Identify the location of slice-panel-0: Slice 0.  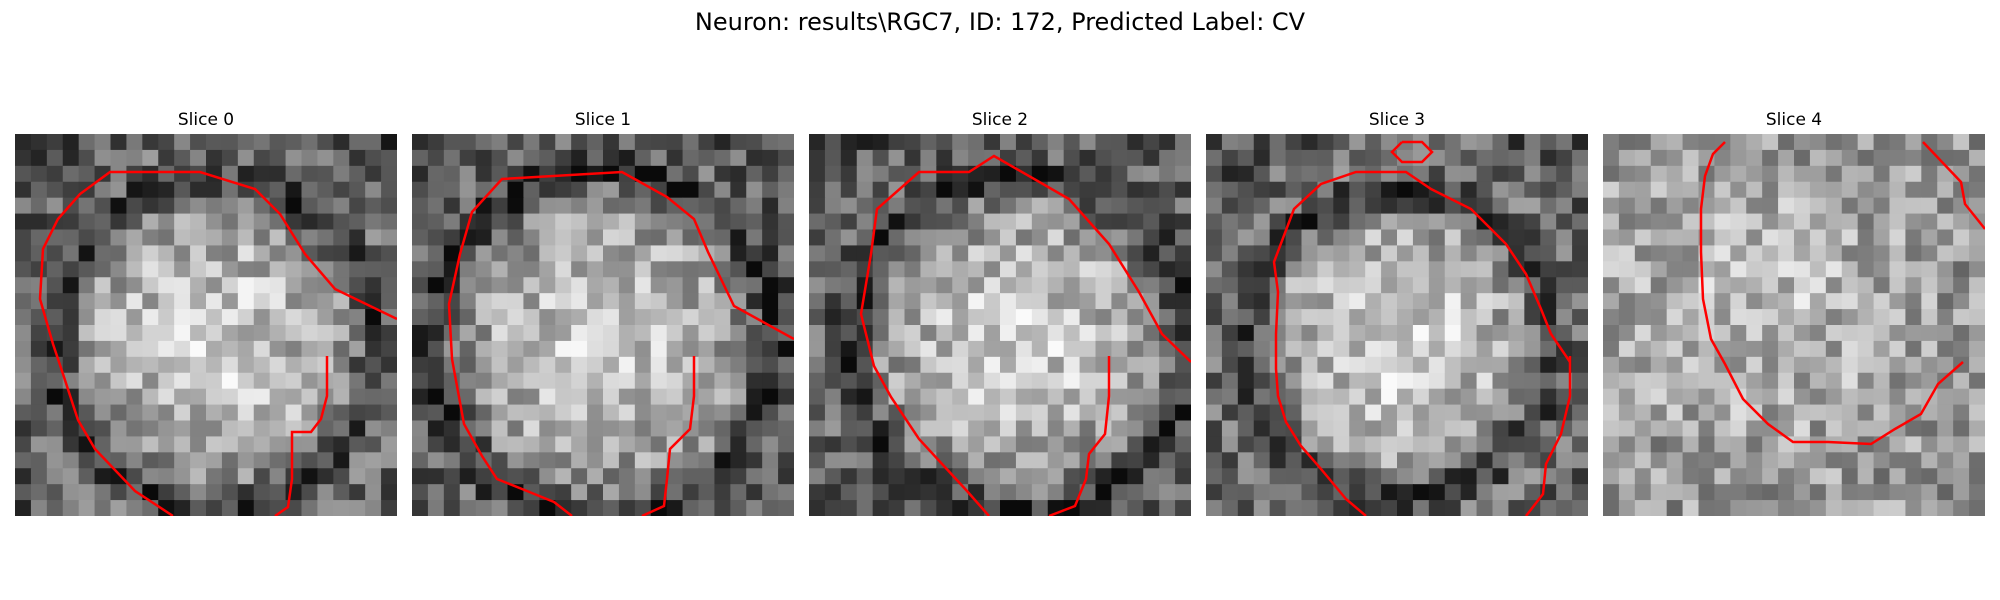
(206, 313).